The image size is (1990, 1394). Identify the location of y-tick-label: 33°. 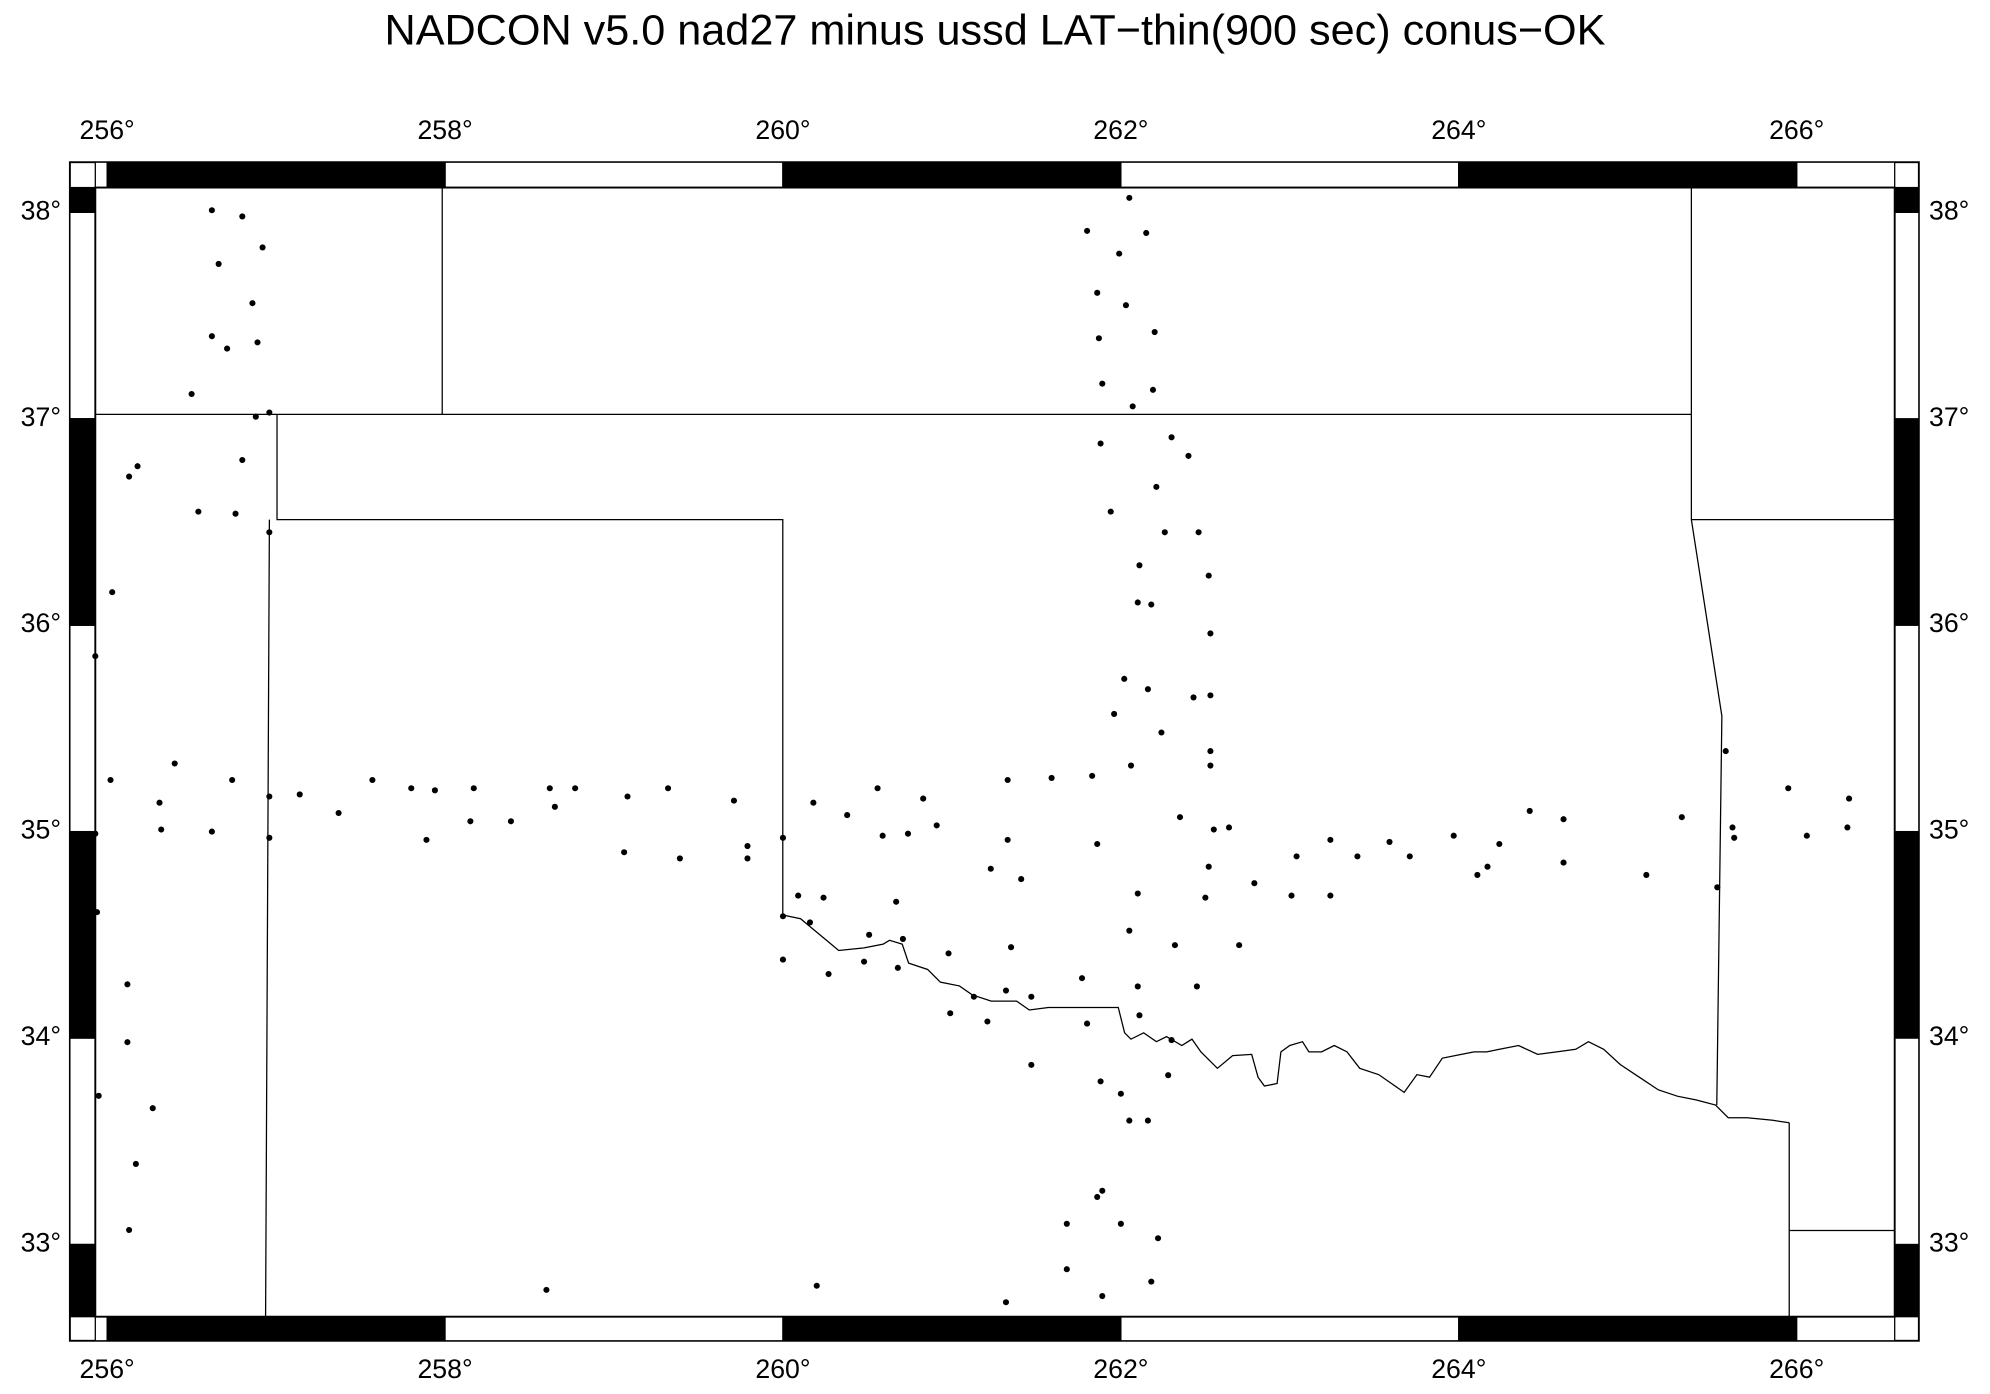
(41, 1243).